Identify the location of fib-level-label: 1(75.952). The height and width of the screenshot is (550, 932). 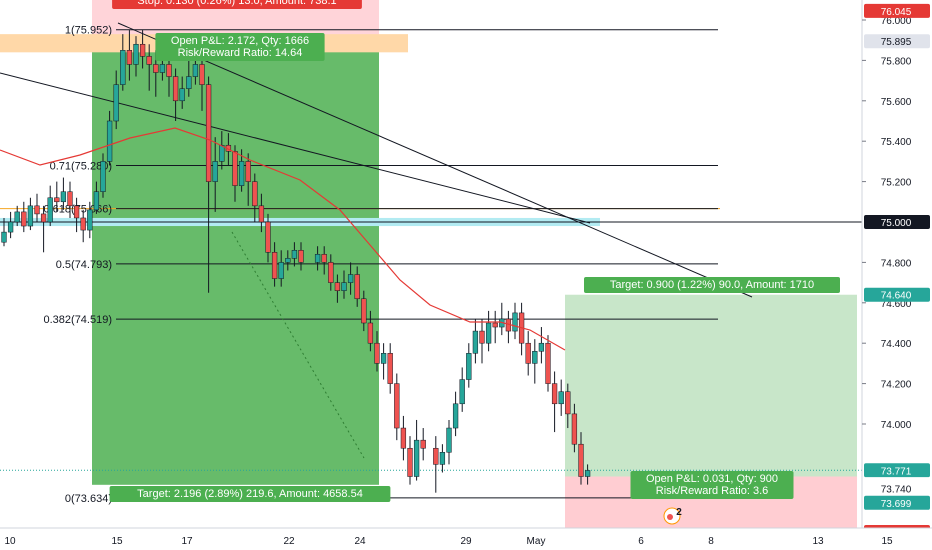
(88, 31).